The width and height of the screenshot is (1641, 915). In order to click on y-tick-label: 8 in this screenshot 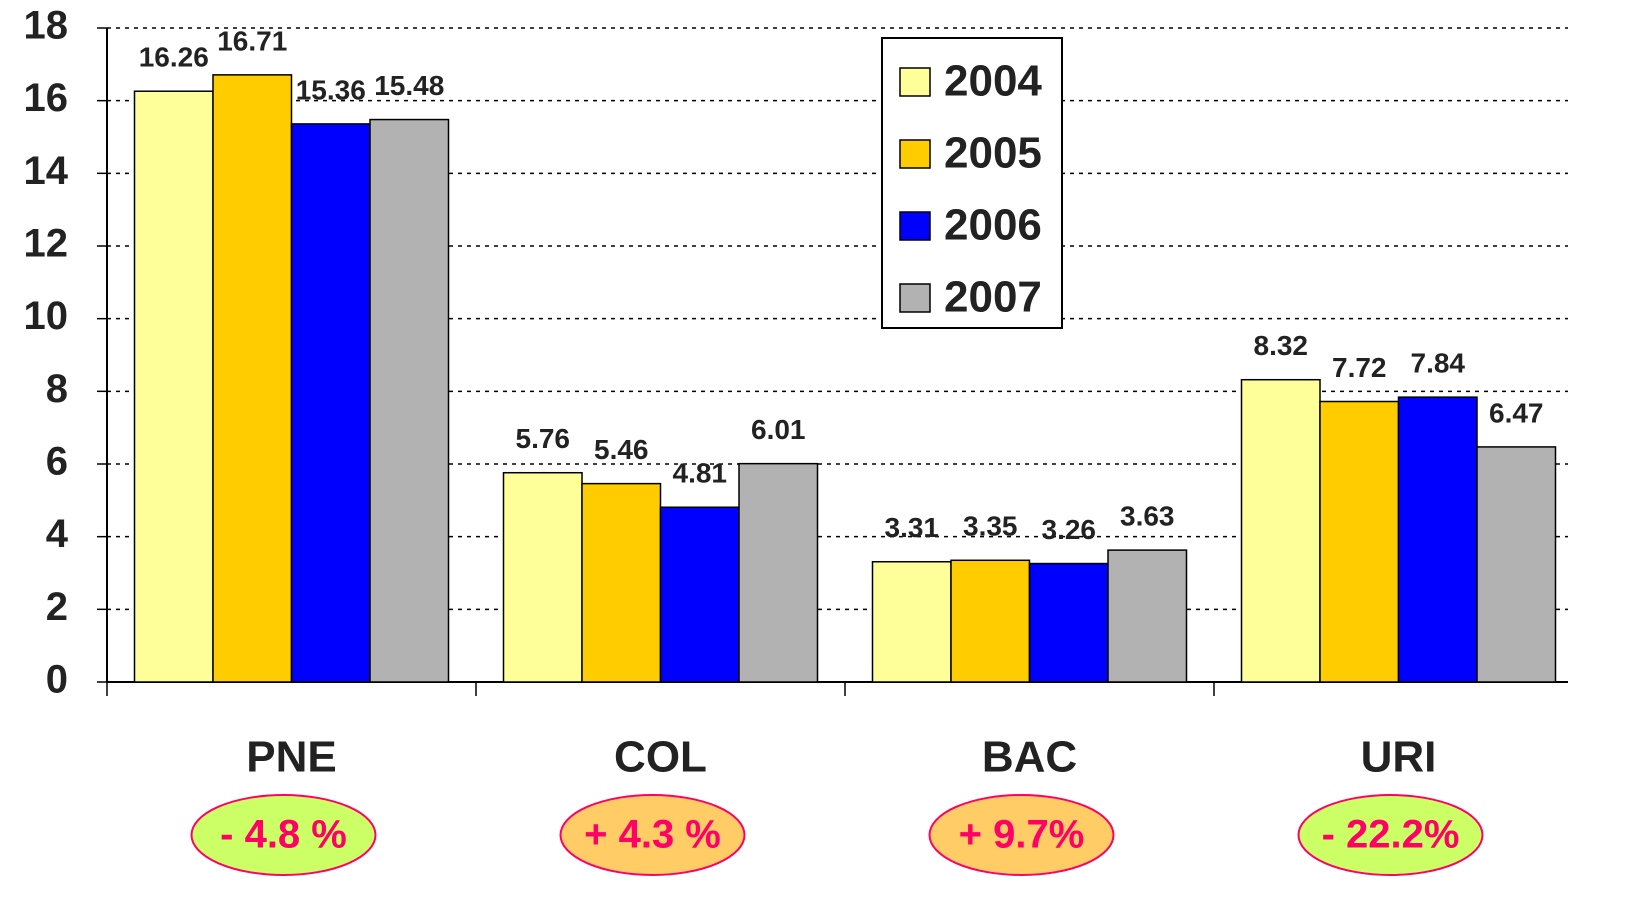, I will do `click(57, 389)`.